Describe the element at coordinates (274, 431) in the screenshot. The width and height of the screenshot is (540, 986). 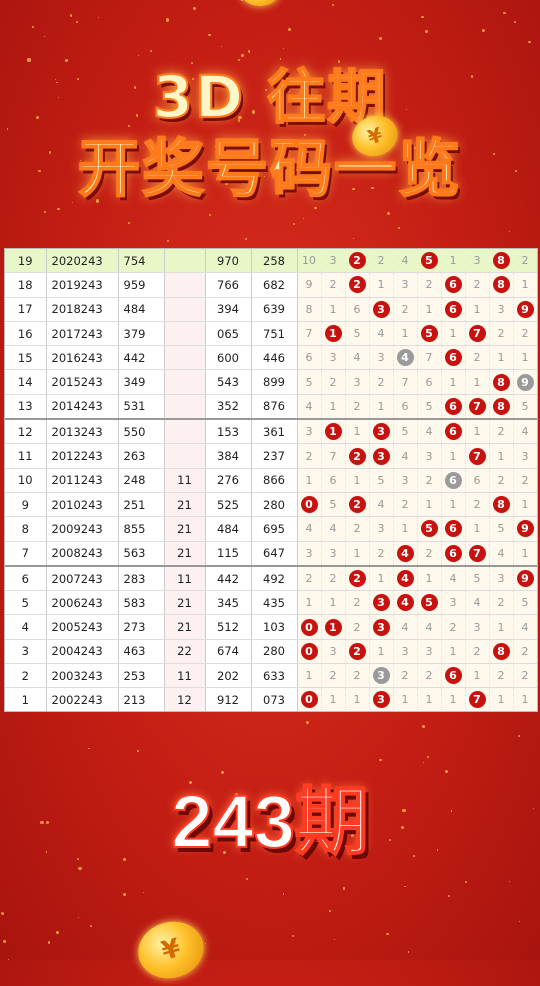
I see `extra-number: 361` at that location.